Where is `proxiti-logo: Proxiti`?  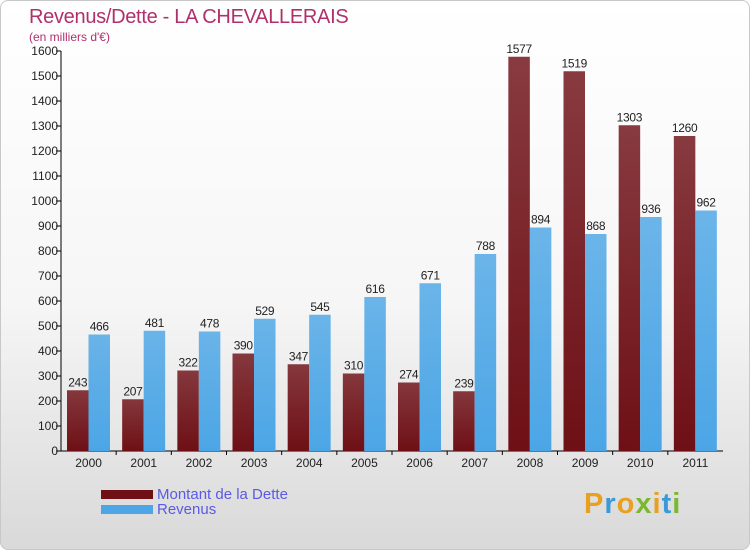 proxiti-logo: Proxiti is located at coordinates (632, 504).